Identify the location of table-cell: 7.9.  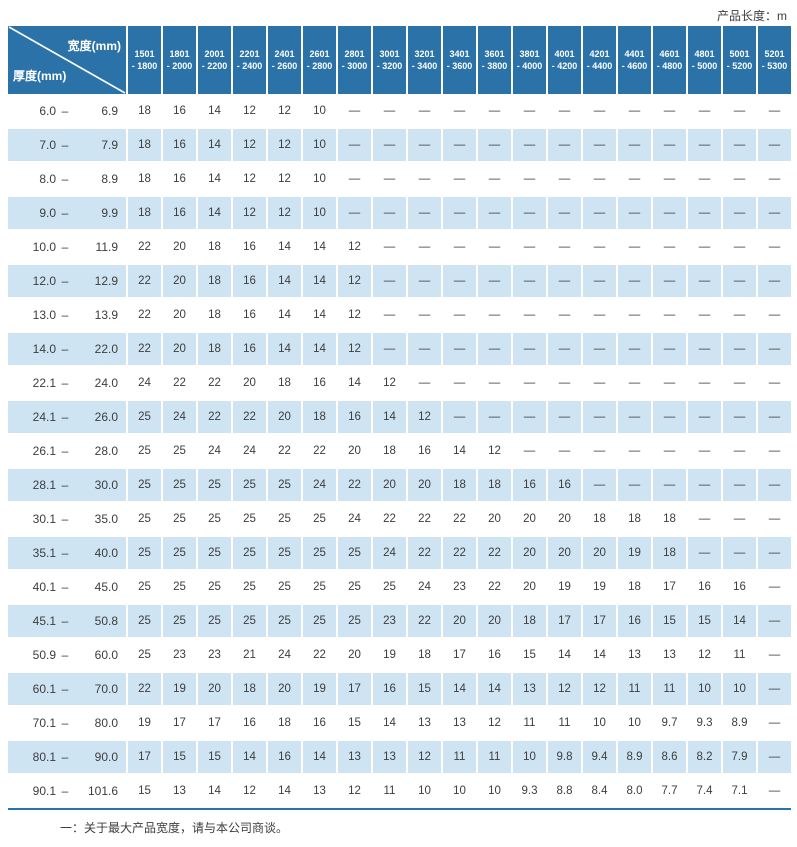
(739, 757).